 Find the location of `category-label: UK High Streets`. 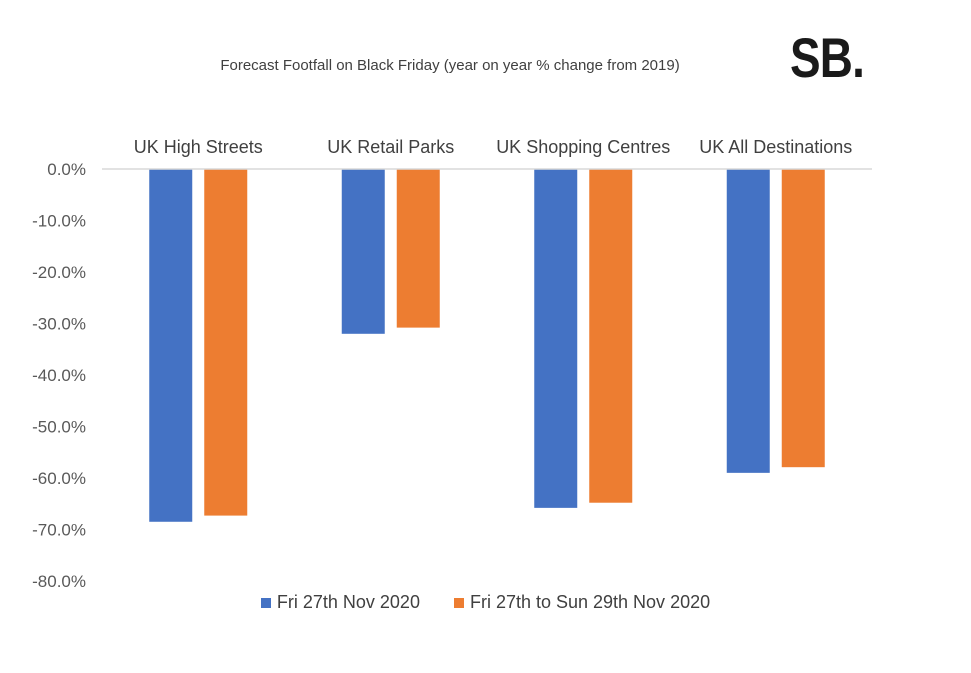

category-label: UK High Streets is located at coordinates (198, 147).